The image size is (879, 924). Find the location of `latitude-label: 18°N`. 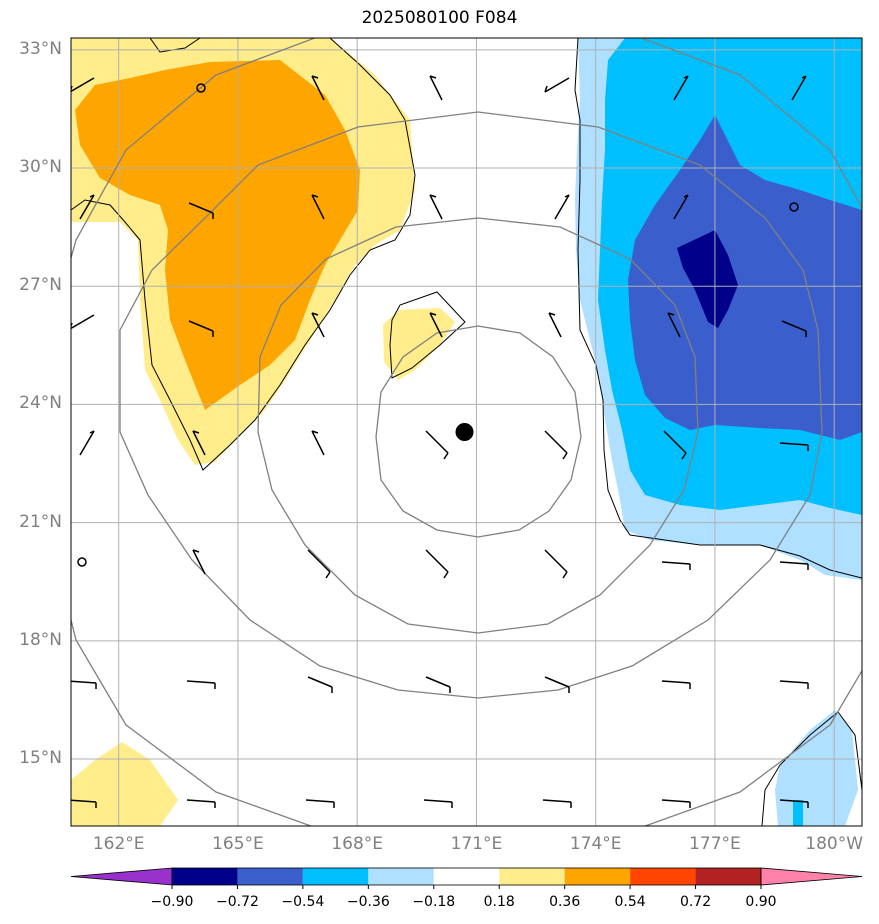

latitude-label: 18°N is located at coordinates (40, 639).